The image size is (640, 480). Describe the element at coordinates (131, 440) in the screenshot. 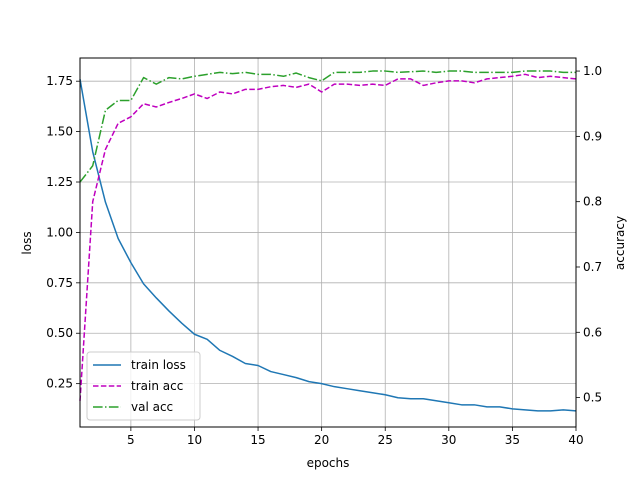

I see `x-tick-label: 5` at that location.